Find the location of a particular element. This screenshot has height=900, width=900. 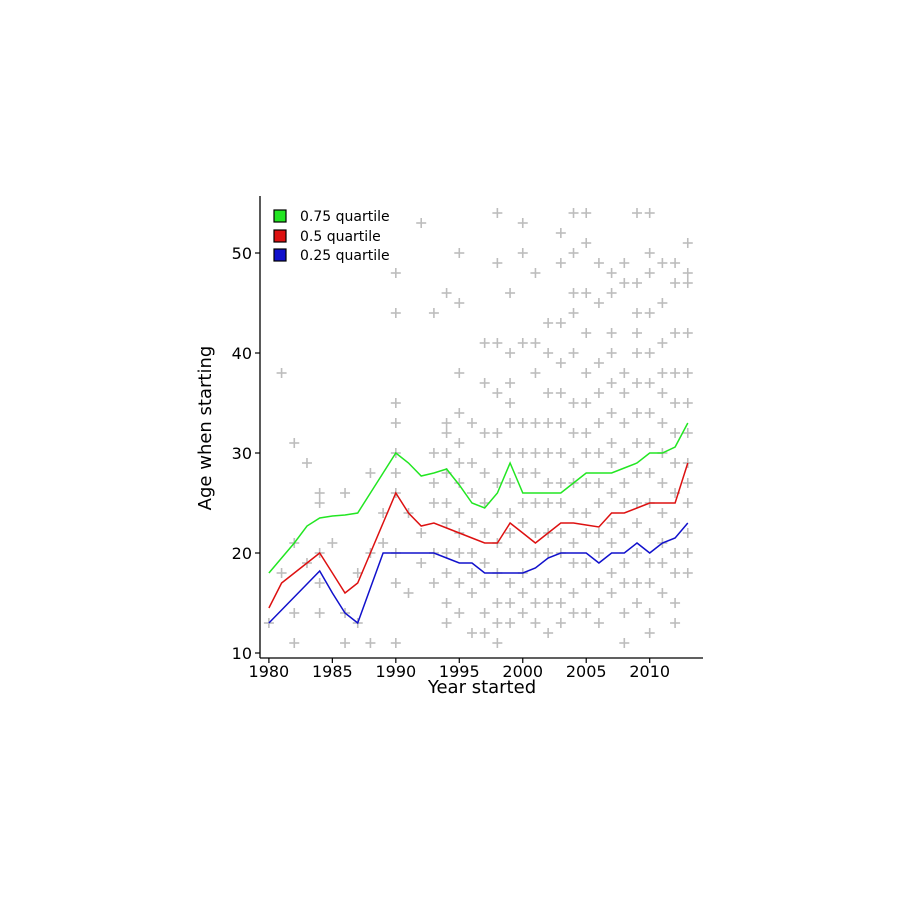

x-axis-title: Year started is located at coordinates (481, 687).